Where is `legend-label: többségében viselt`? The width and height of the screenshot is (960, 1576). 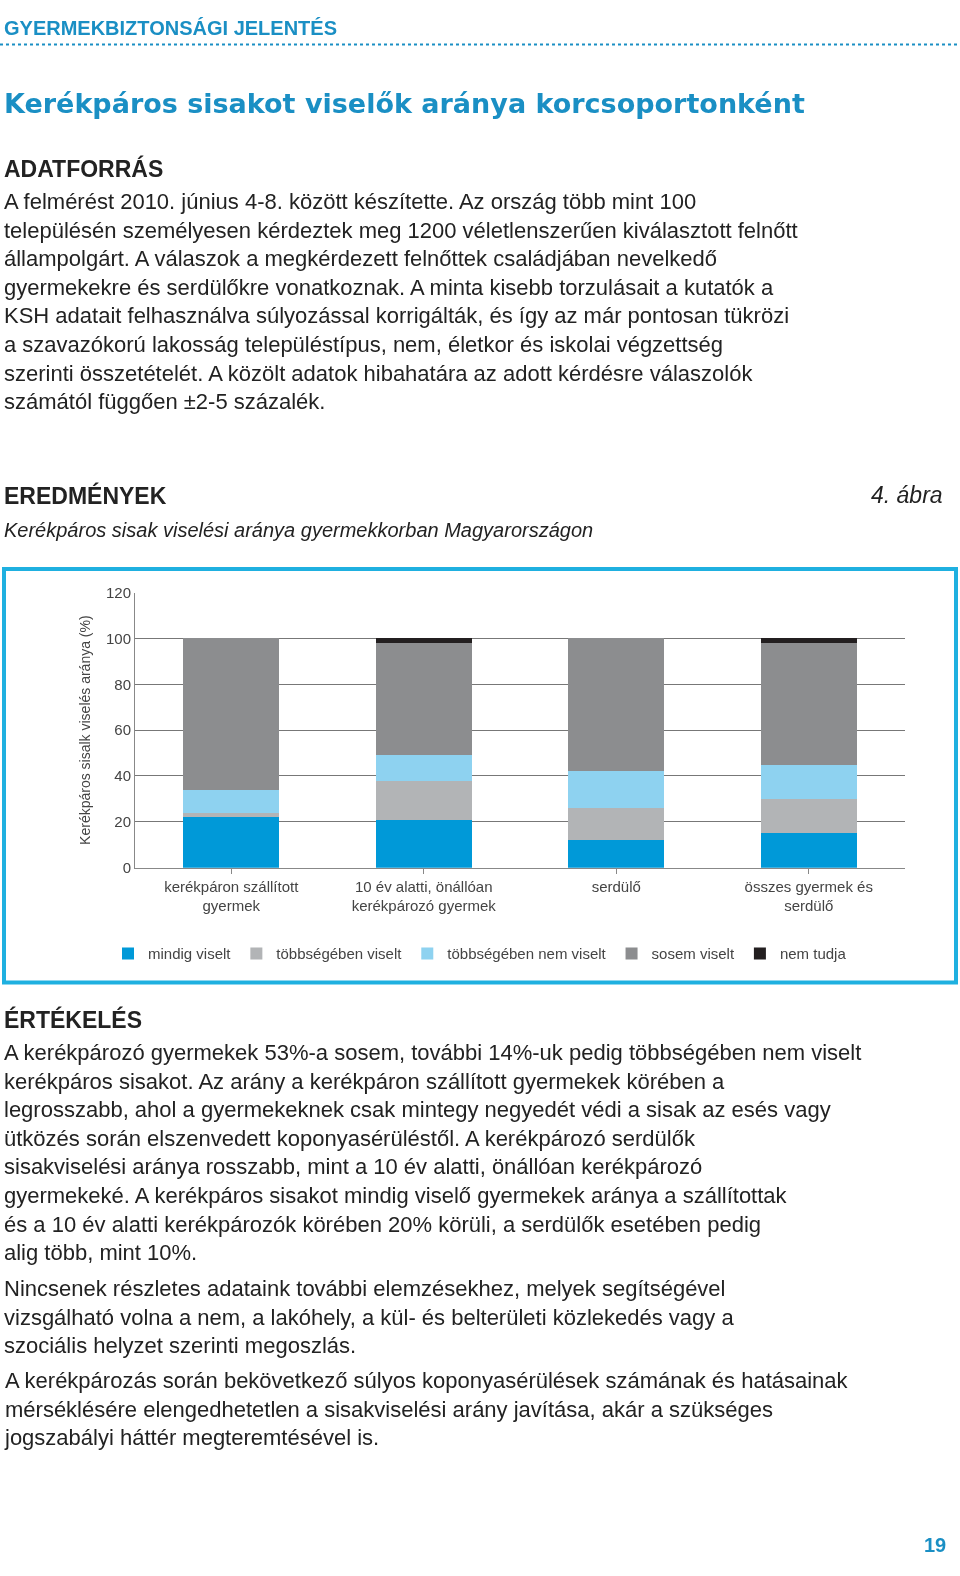 legend-label: többségében viselt is located at coordinates (339, 954).